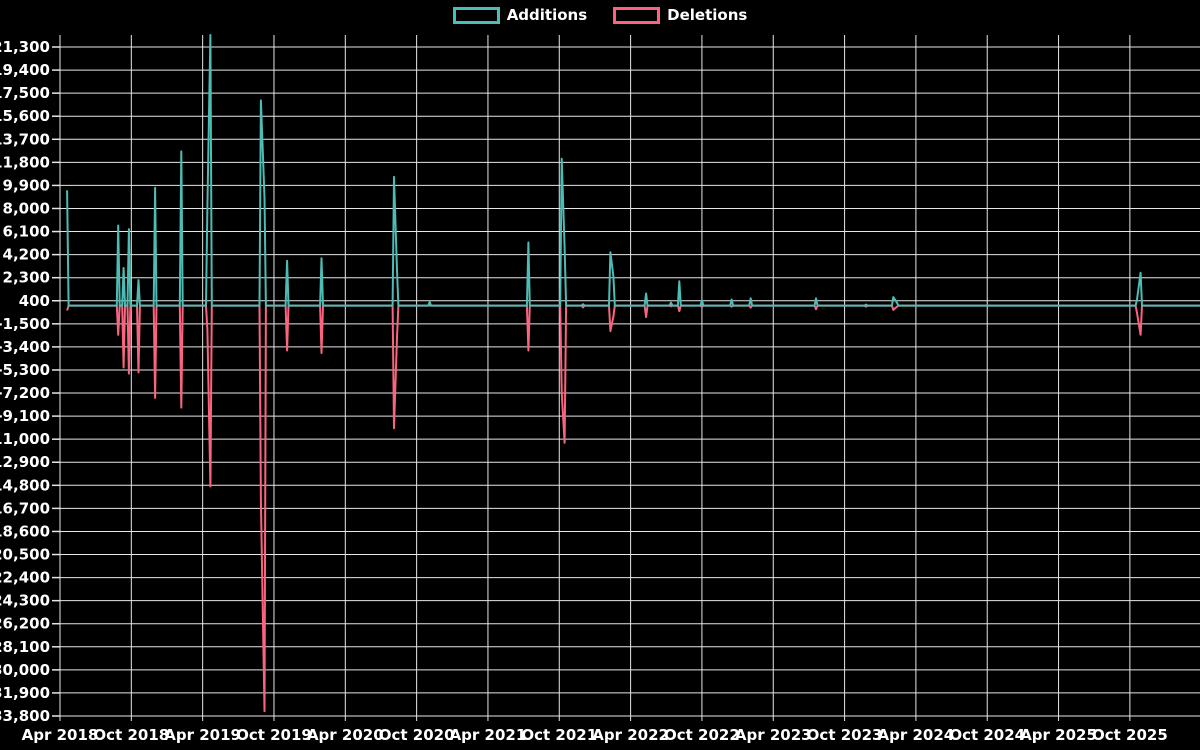  I want to click on x-tick-label: Apr 2023, so click(773, 735).